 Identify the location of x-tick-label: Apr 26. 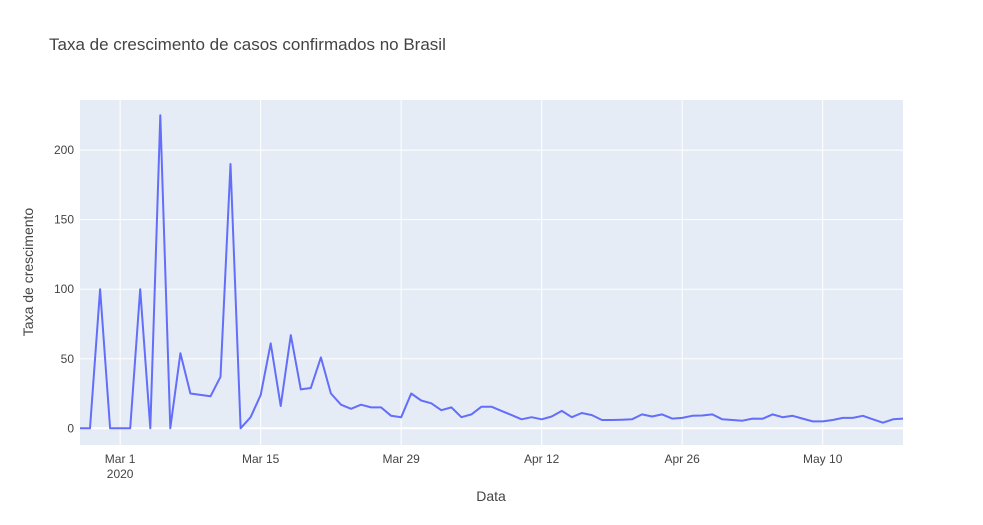
(683, 459).